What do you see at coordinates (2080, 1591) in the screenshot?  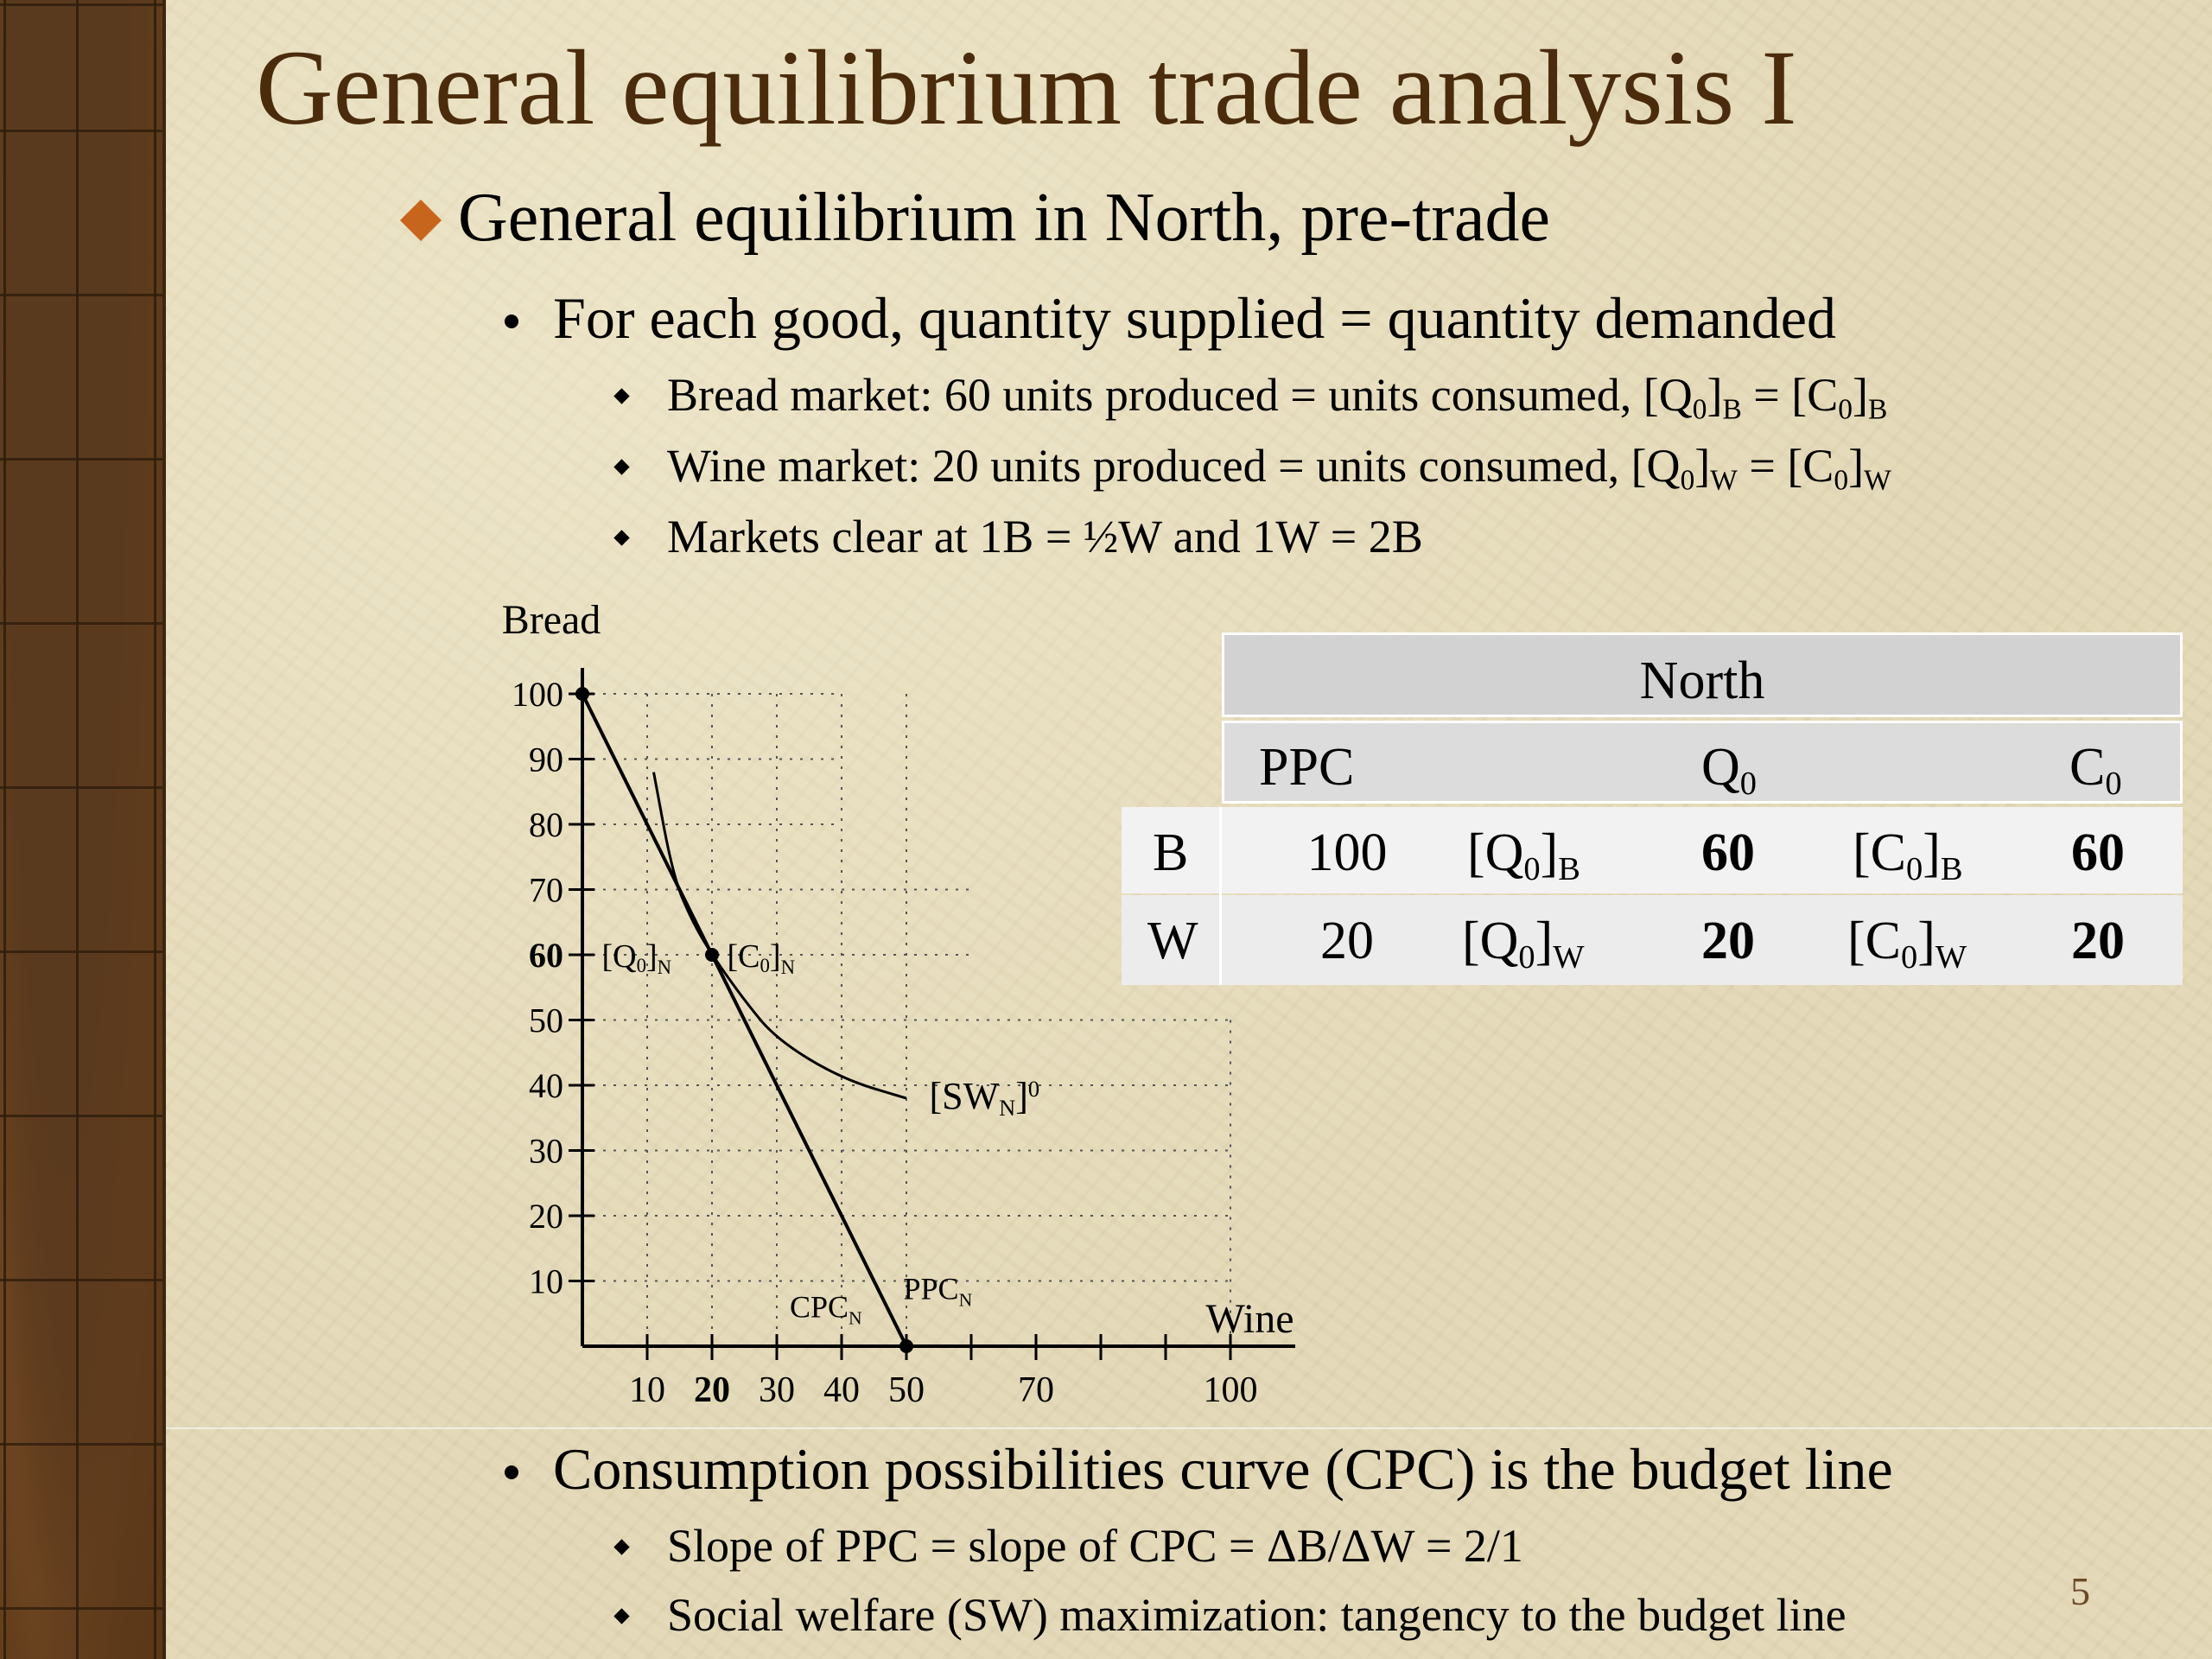 I see `page-number: 5` at bounding box center [2080, 1591].